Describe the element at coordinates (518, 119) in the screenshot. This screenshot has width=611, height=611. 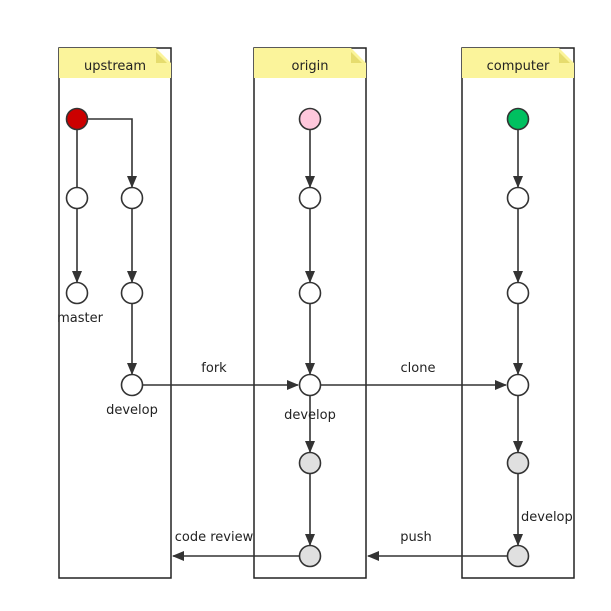
I see `computer-start-commit` at that location.